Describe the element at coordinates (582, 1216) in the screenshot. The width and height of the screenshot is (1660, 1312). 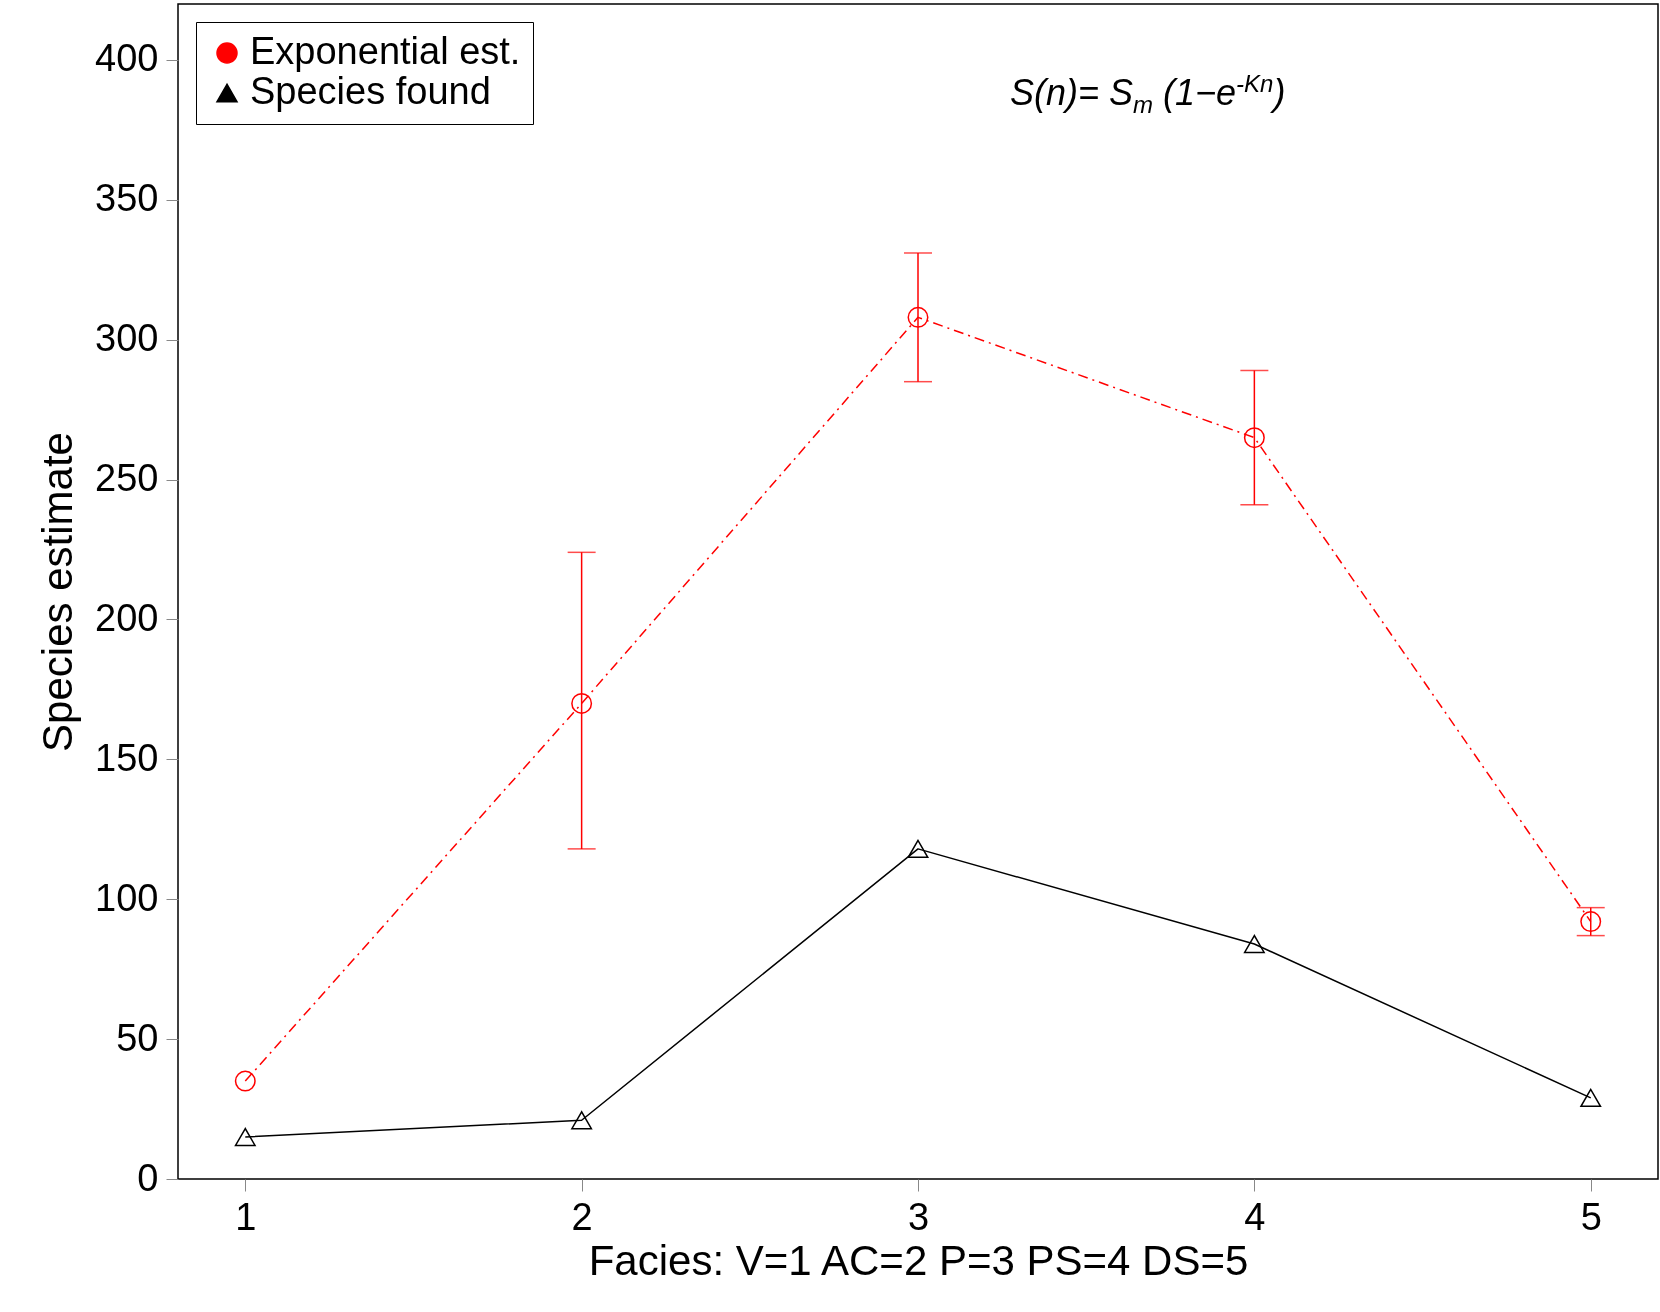
I see `x-tick-label: 2` at that location.